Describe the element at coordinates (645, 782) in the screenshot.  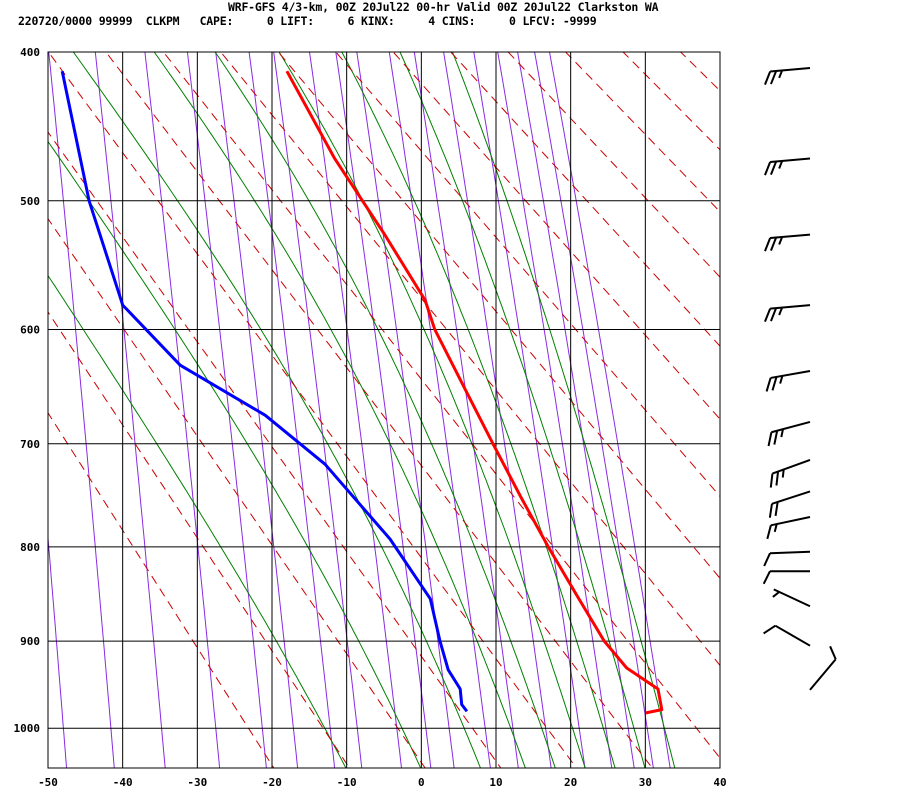
I see `x-tick-label: 30` at that location.